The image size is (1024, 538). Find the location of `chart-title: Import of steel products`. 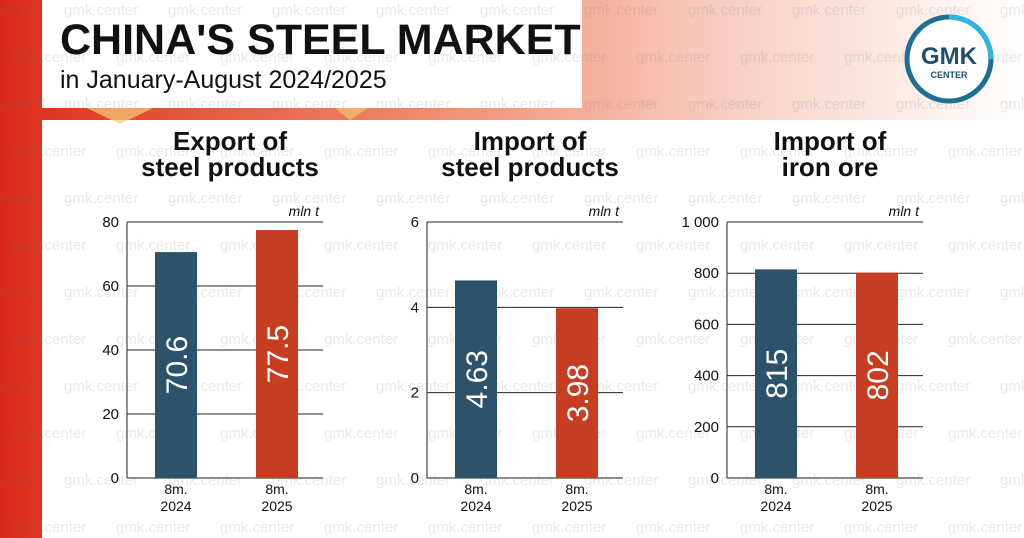

chart-title: Import of steel products is located at coordinates (530, 154).